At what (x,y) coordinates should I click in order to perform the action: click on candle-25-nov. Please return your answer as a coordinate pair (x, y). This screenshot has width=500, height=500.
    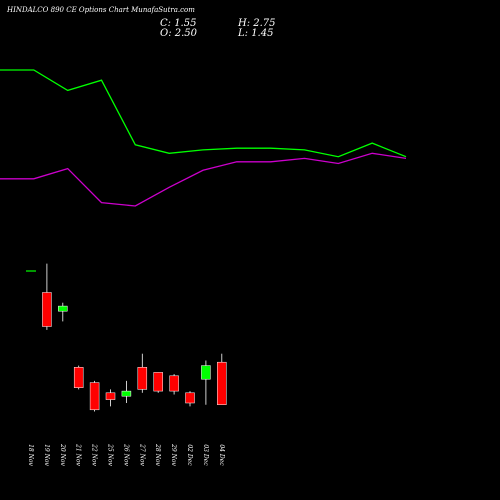
    Looking at the image, I should click on (110, 398).